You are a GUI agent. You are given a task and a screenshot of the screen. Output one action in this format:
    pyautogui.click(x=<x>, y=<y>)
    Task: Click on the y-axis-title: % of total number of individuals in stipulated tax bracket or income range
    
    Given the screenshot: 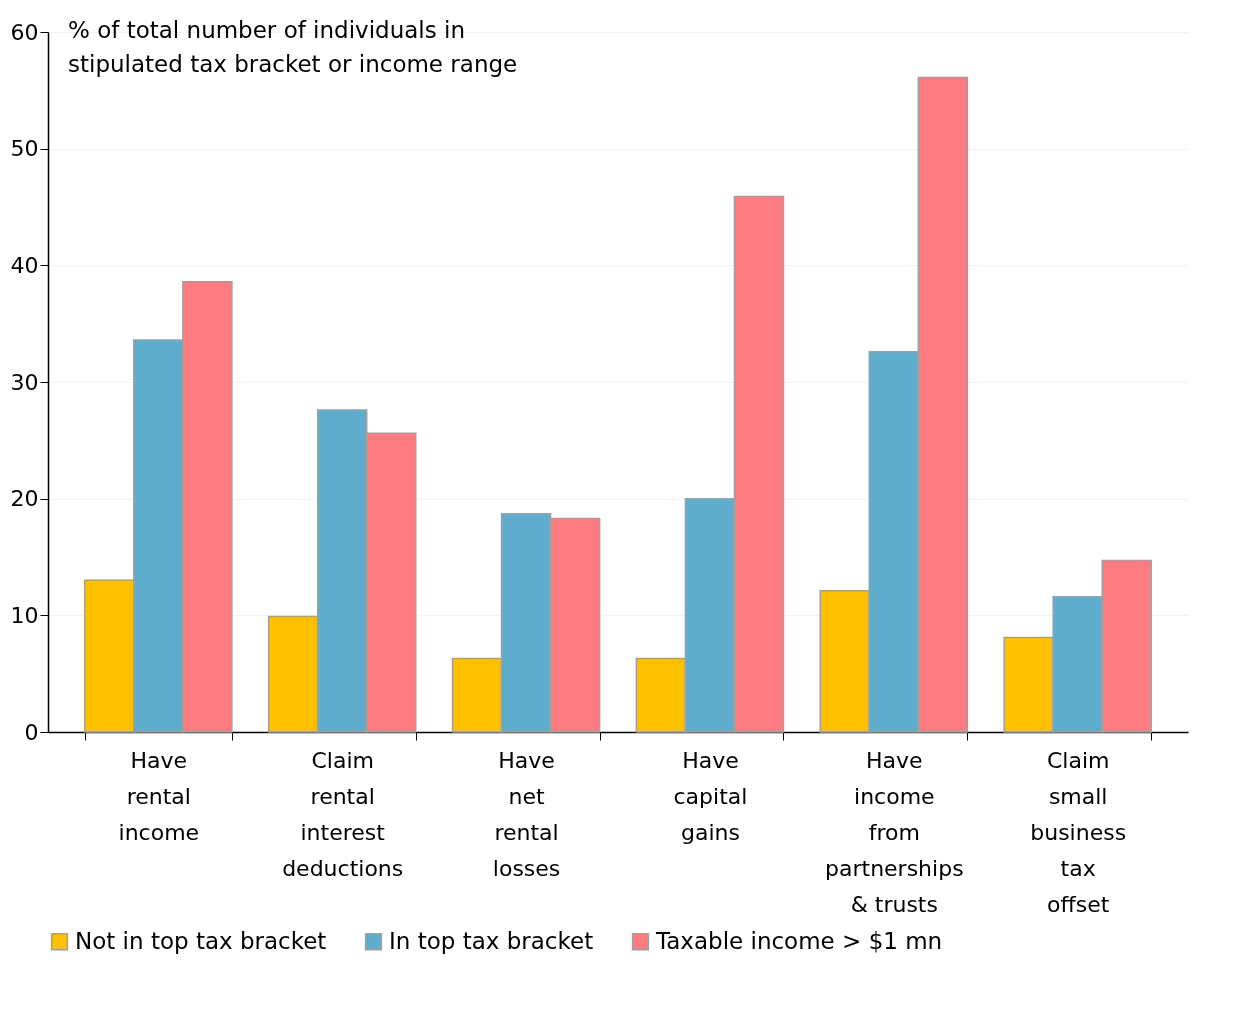 What is the action you would take?
    pyautogui.click(x=293, y=47)
    